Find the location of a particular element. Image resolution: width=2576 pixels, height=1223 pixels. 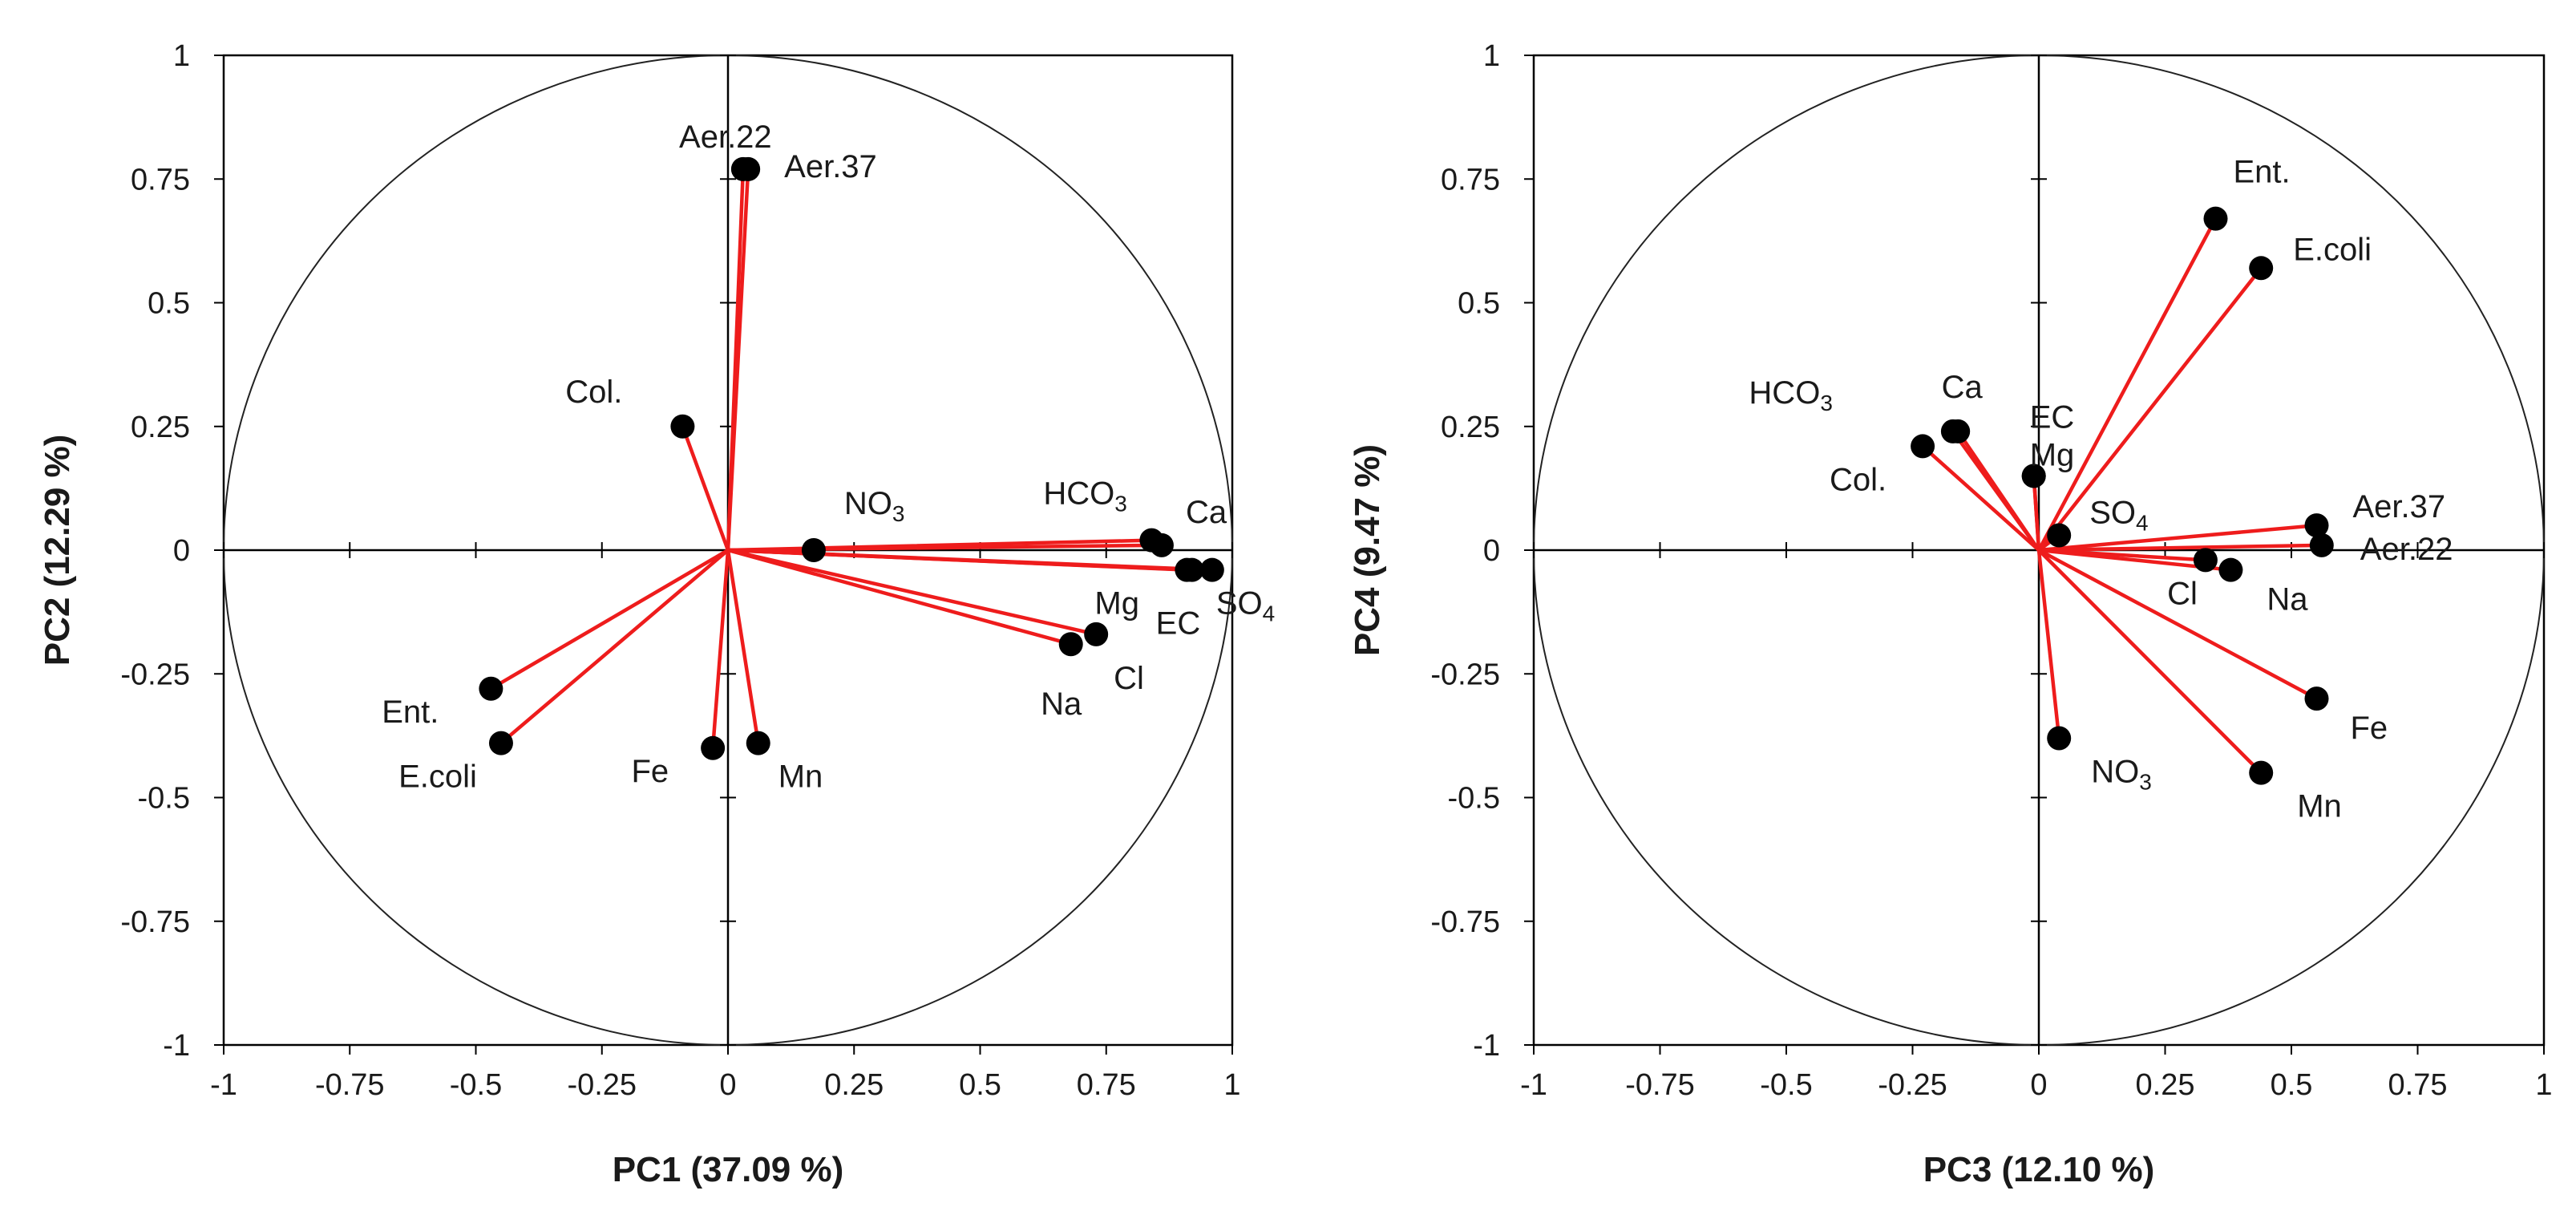

variable-label: Col. is located at coordinates (593, 392).